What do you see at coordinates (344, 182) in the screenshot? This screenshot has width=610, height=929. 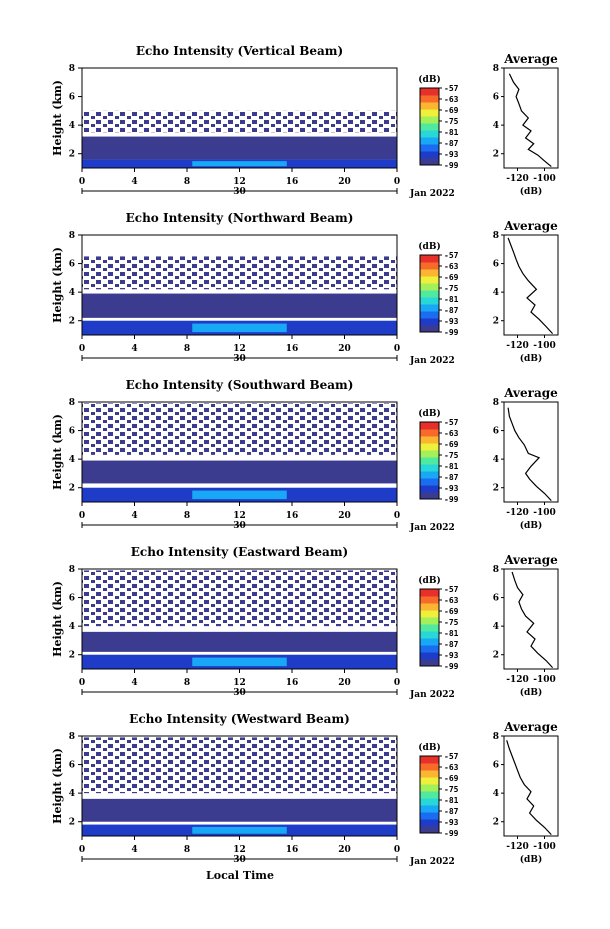 I see `x-tick-label: 20` at bounding box center [344, 182].